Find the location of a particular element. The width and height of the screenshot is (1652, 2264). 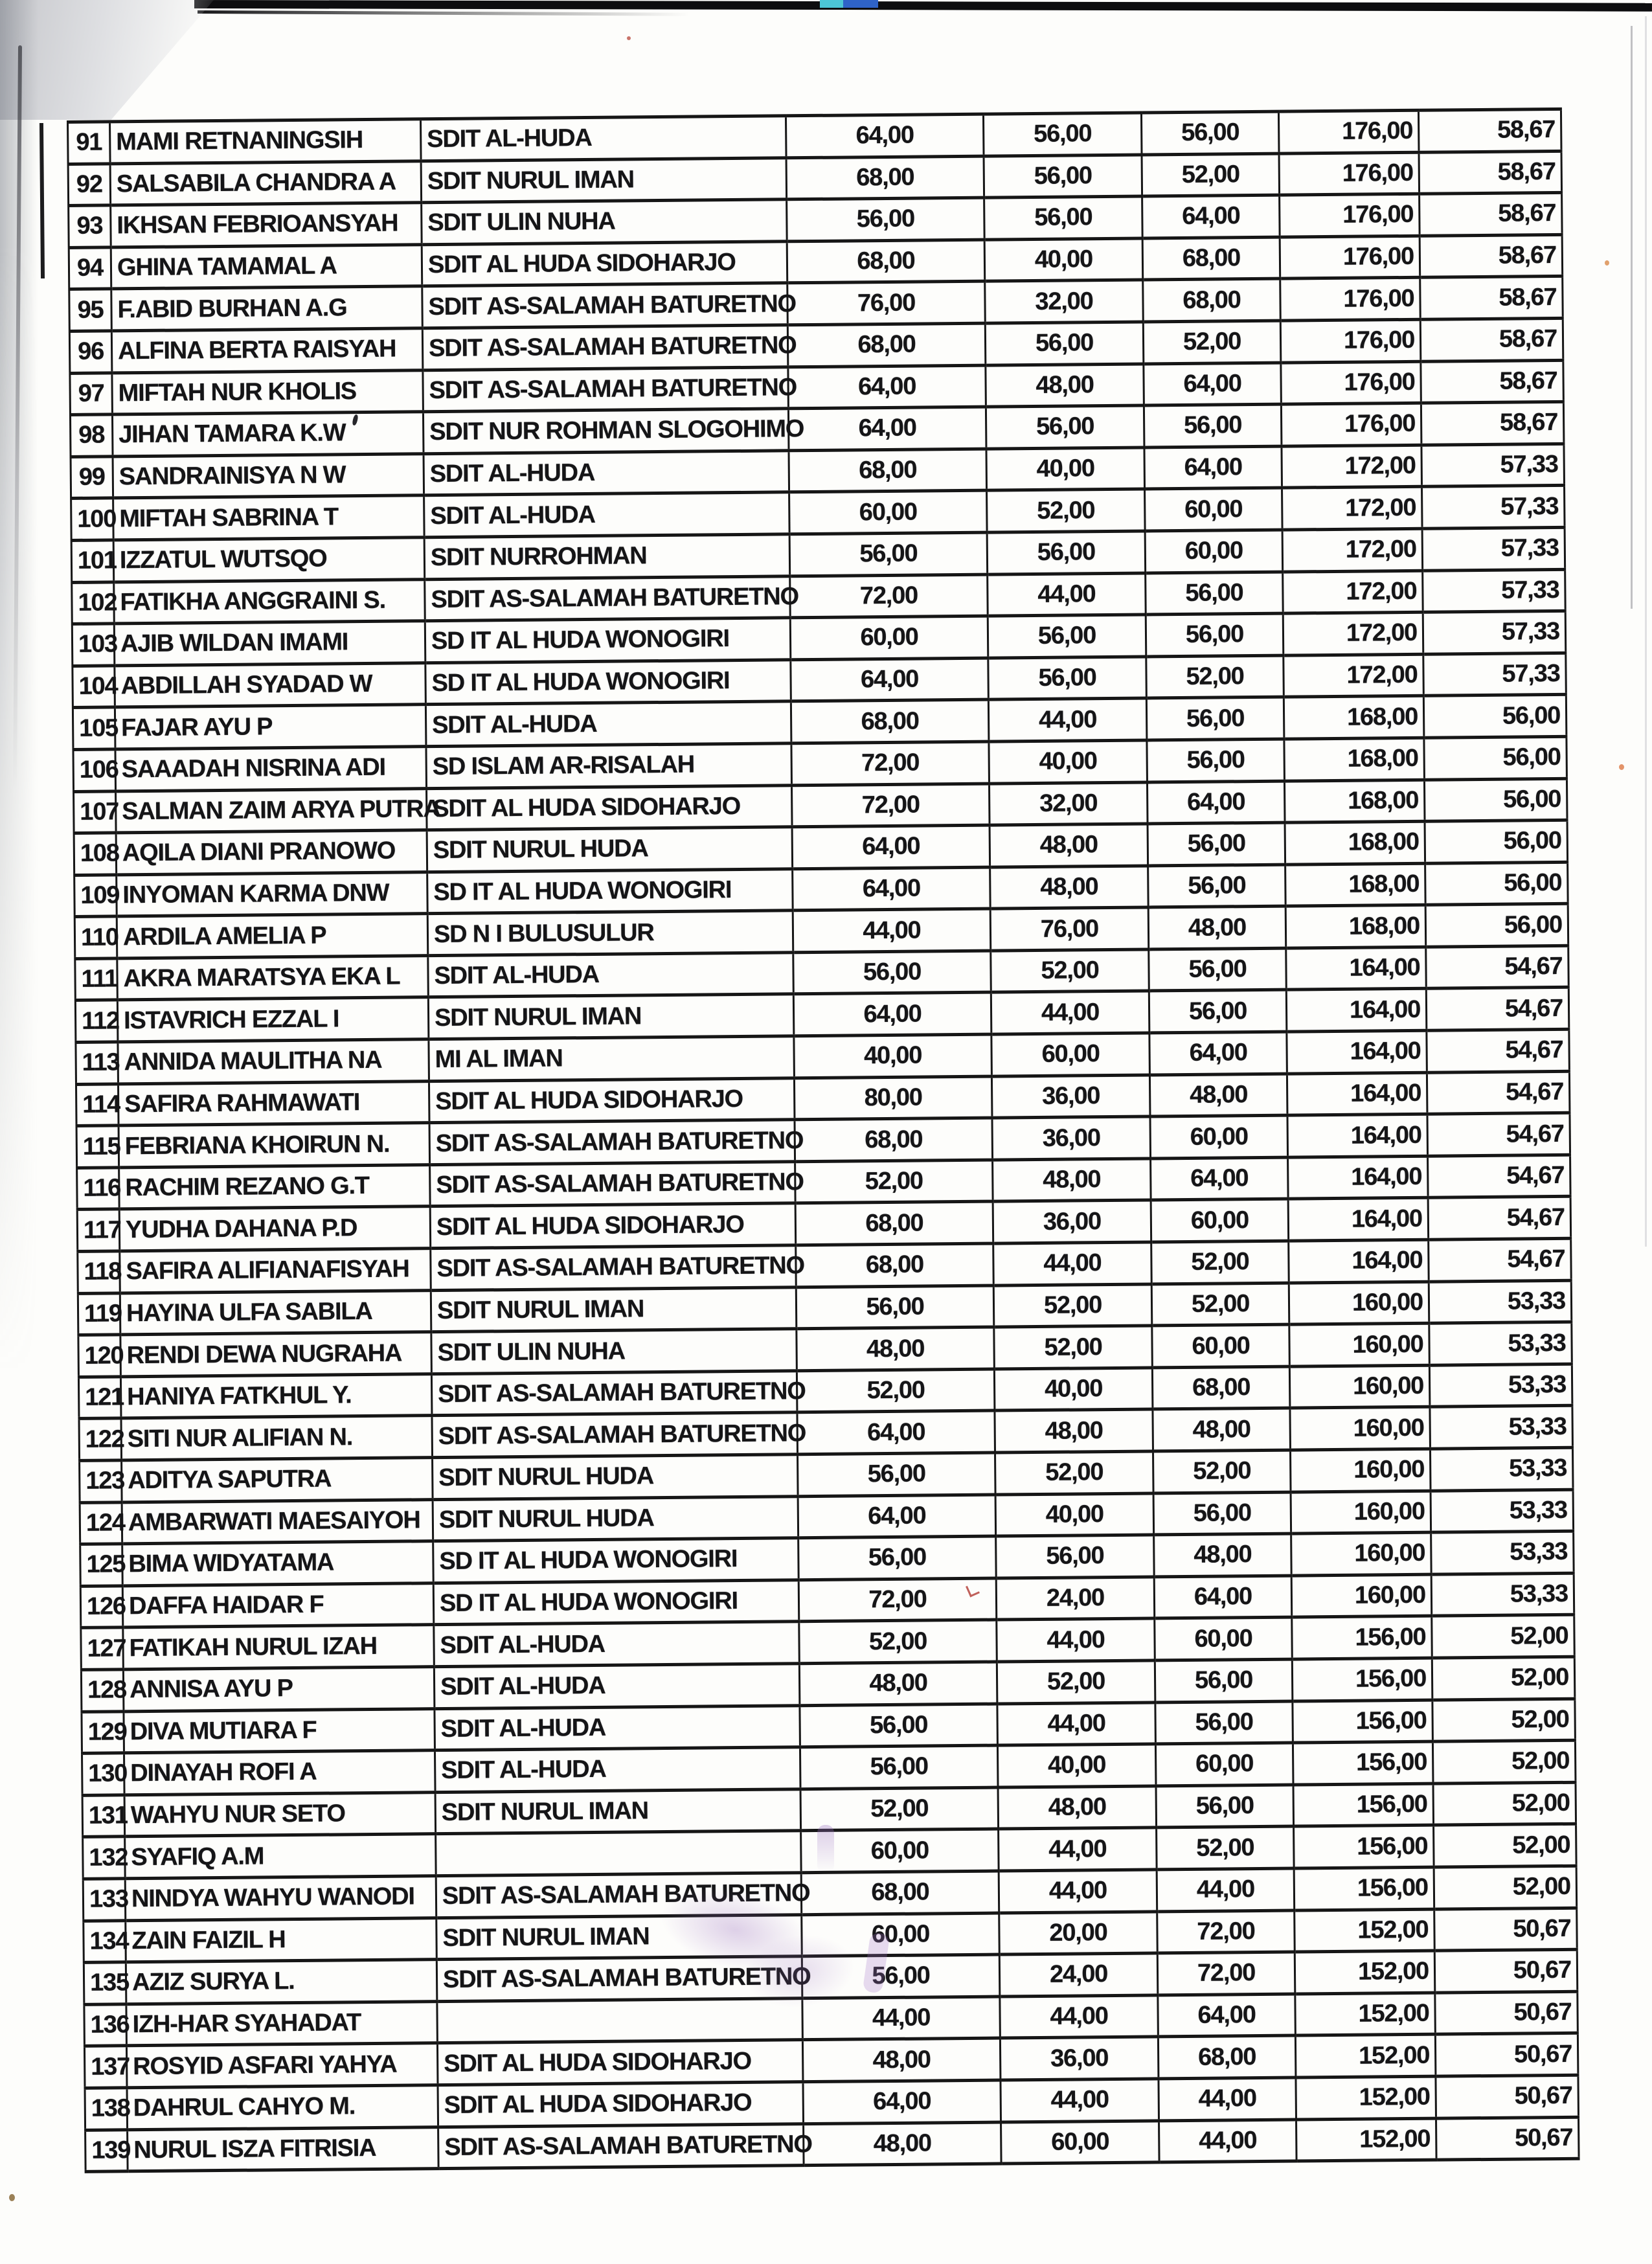

cell-score1: 44,00 is located at coordinates (892, 931).